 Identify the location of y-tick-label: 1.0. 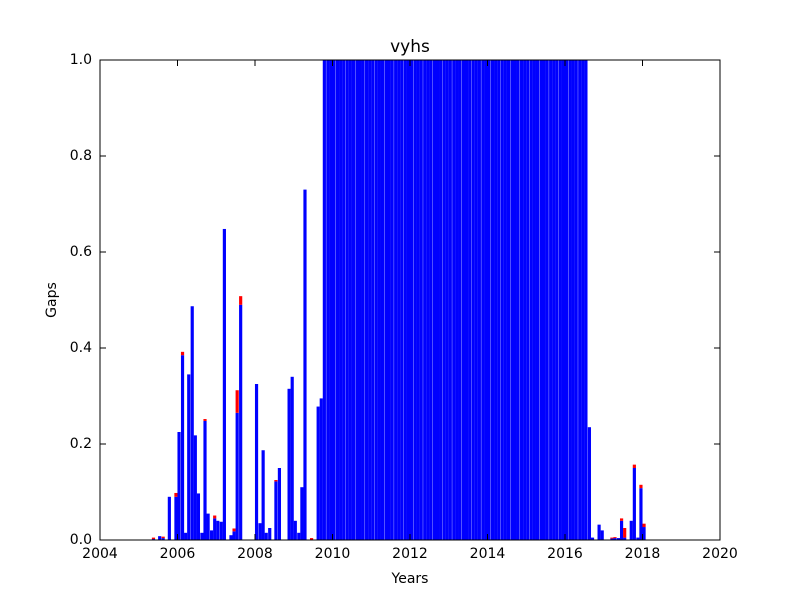
(81, 60).